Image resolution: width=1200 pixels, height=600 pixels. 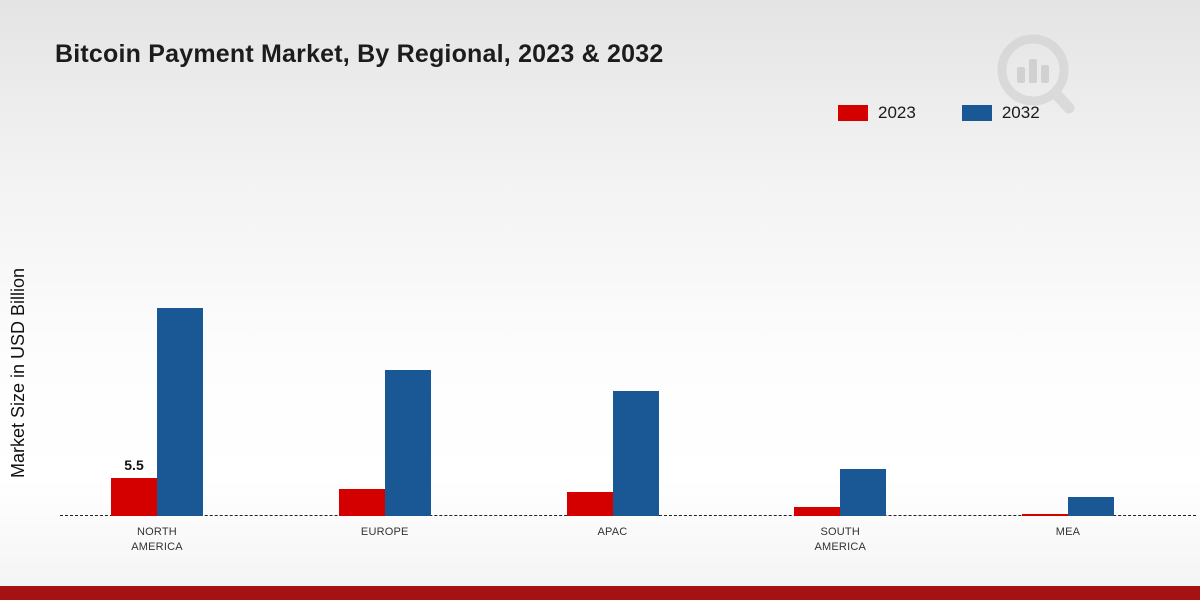 What do you see at coordinates (157, 539) in the screenshot?
I see `x-tick-label-north-america: NORTH AMERICA` at bounding box center [157, 539].